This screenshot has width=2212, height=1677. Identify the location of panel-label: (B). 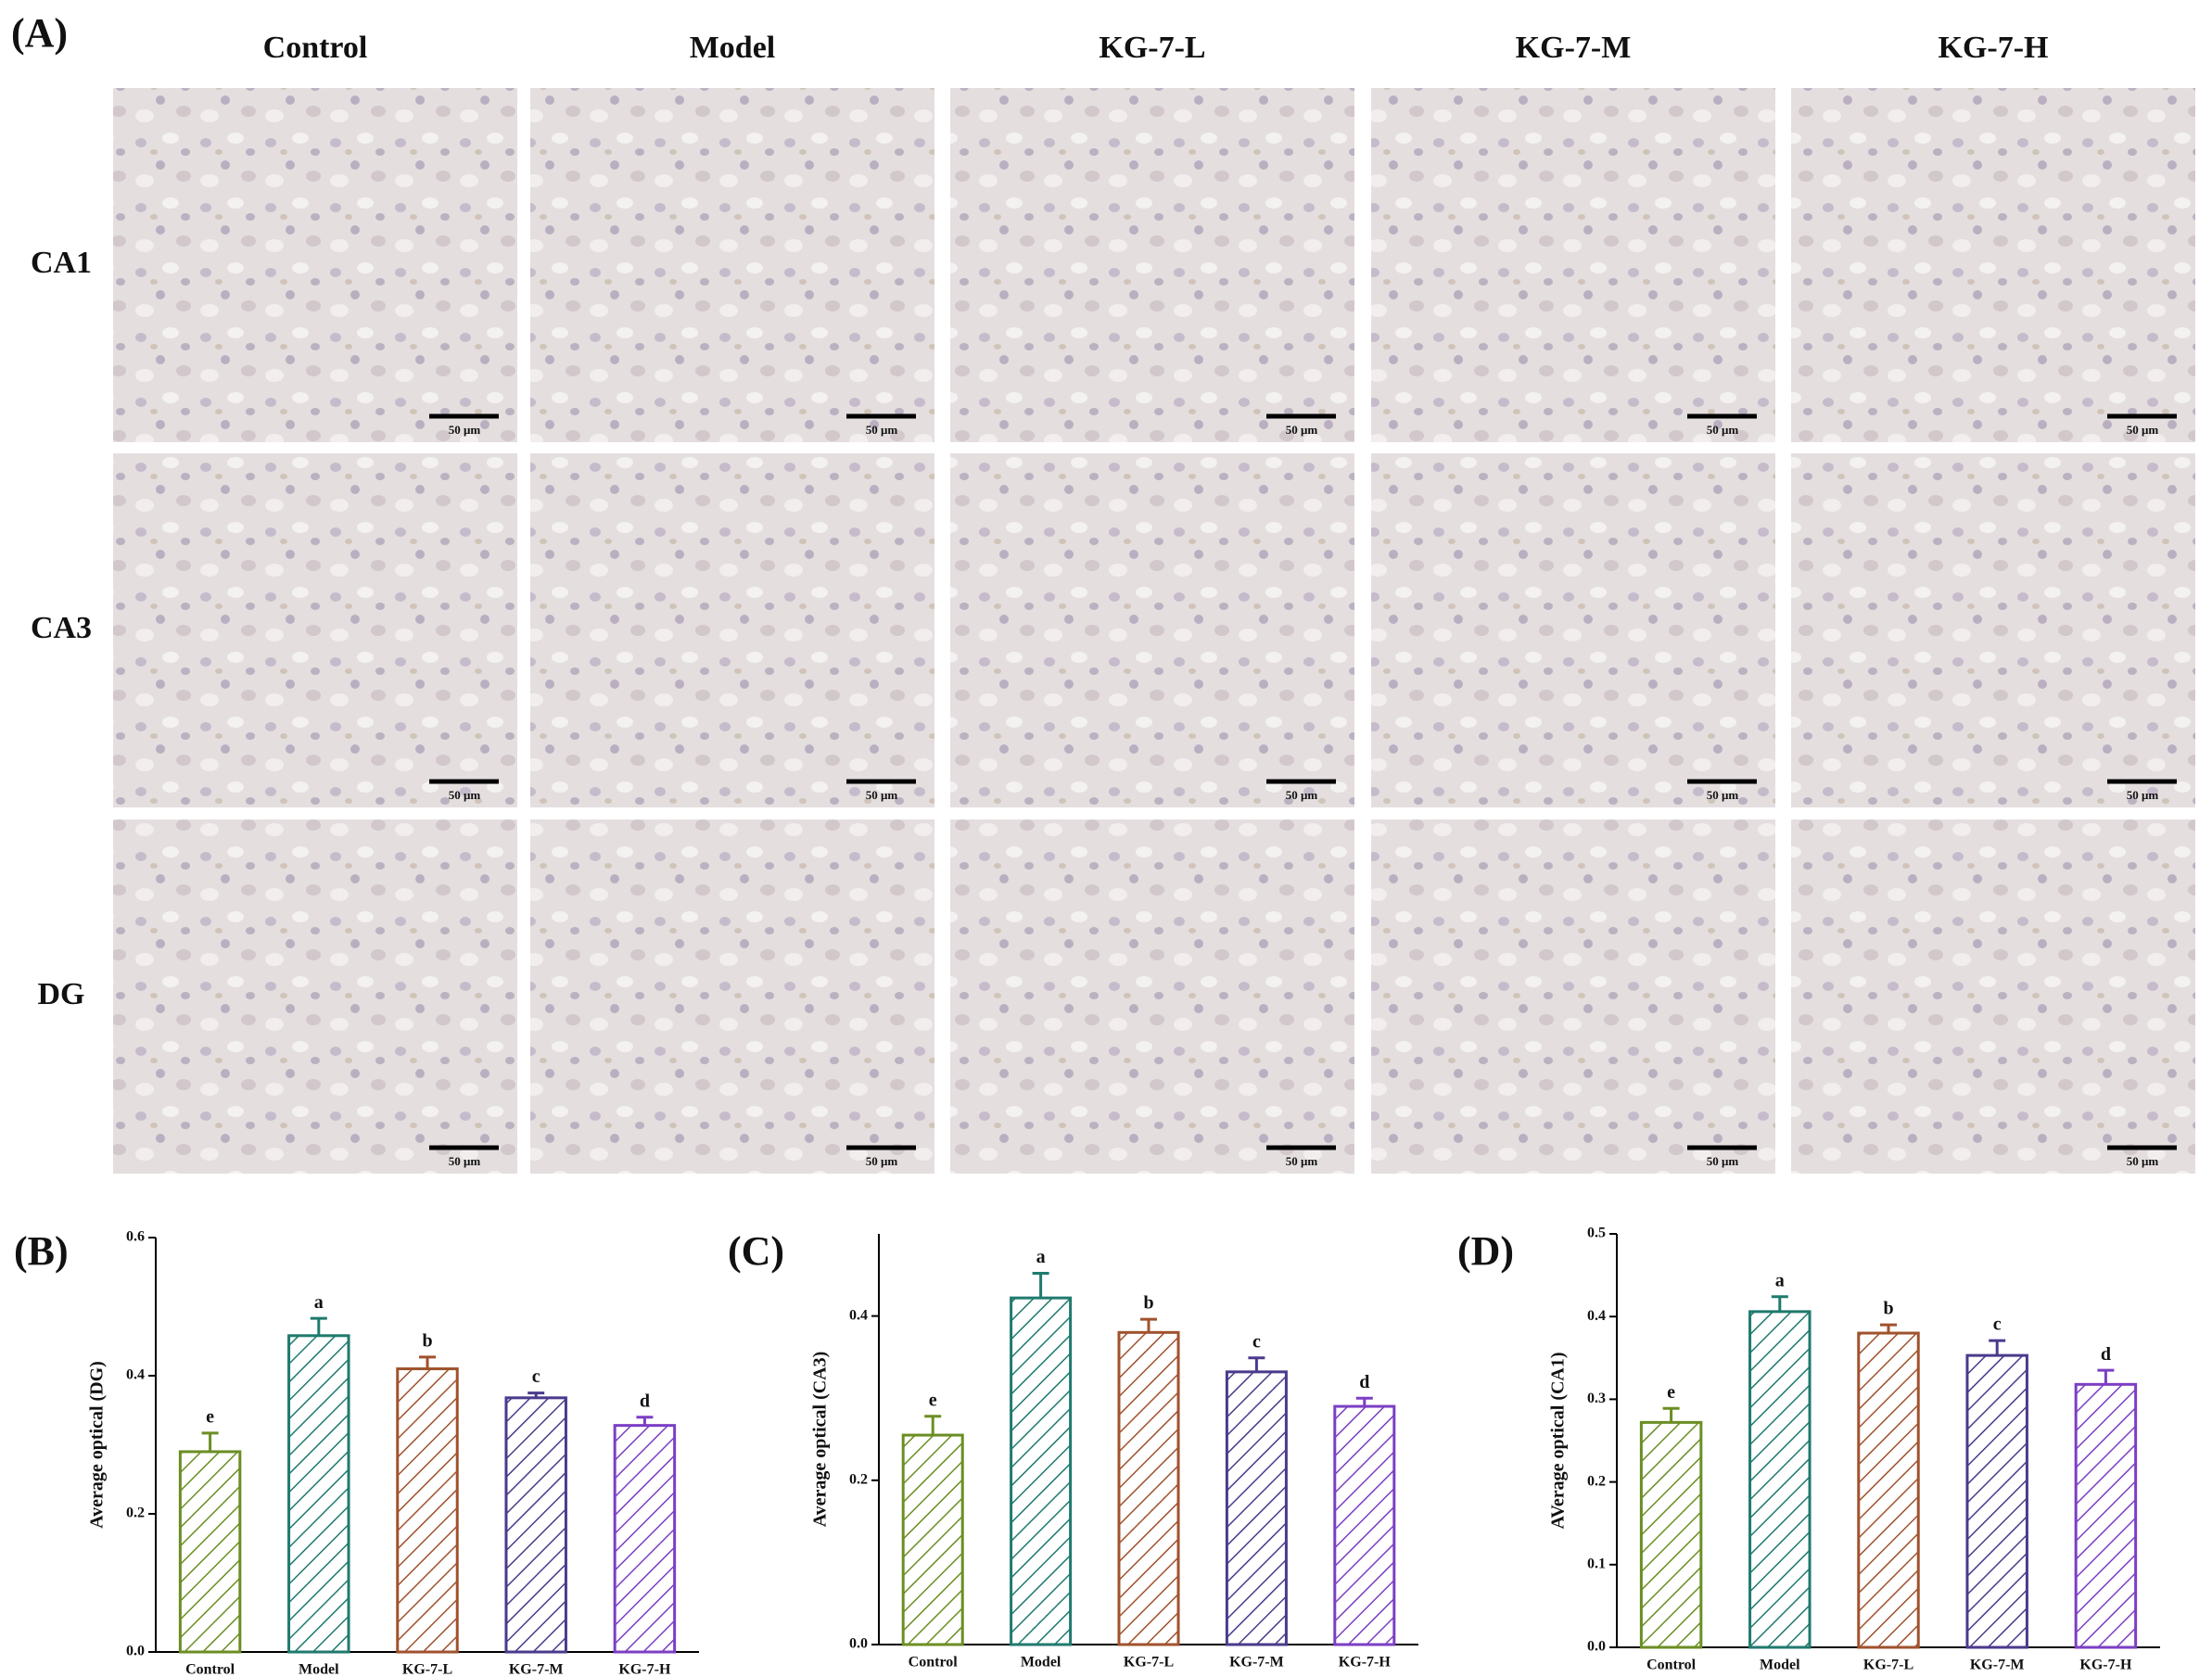
(41, 1251).